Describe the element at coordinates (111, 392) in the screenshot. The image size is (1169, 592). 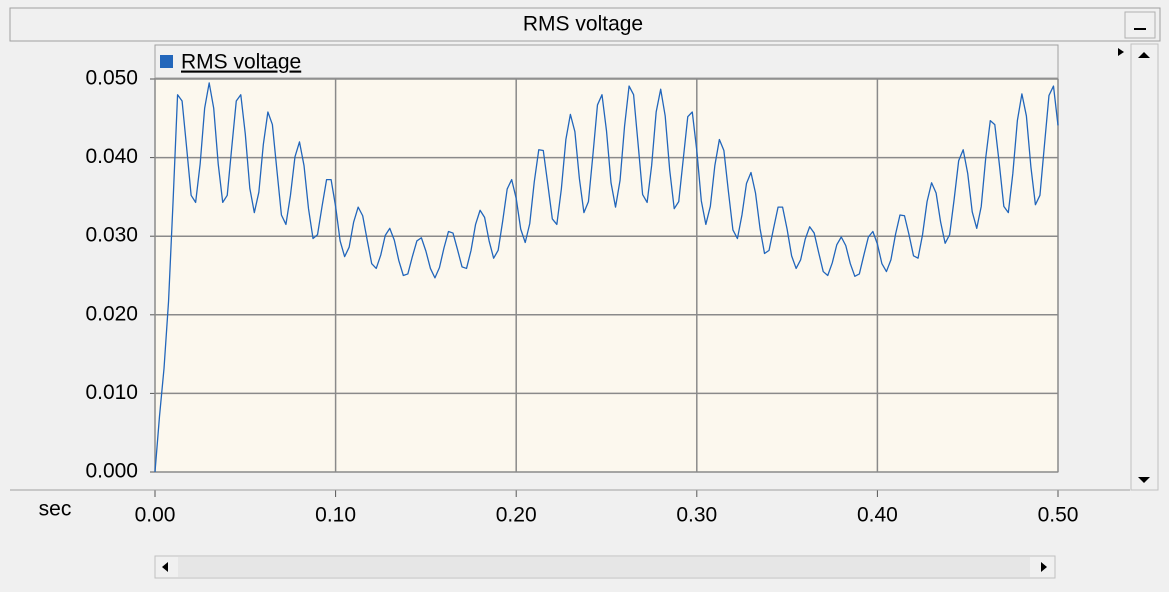
I see `y-tick-label: 0.010` at that location.